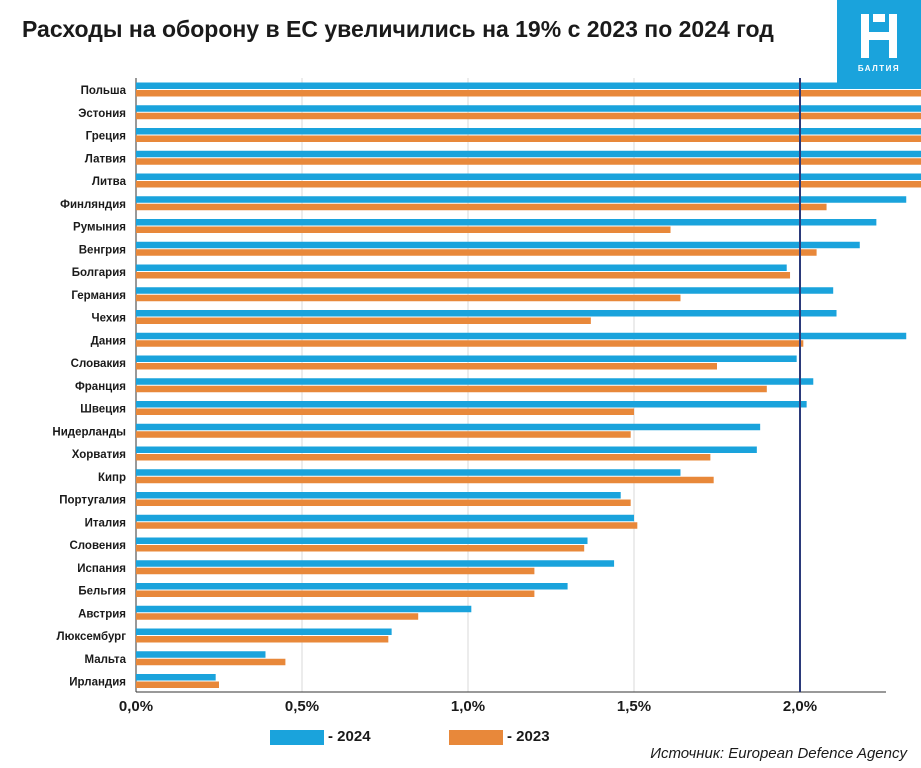 This screenshot has height=768, width=921. I want to click on x-tick-label: 2,0%, so click(800, 706).